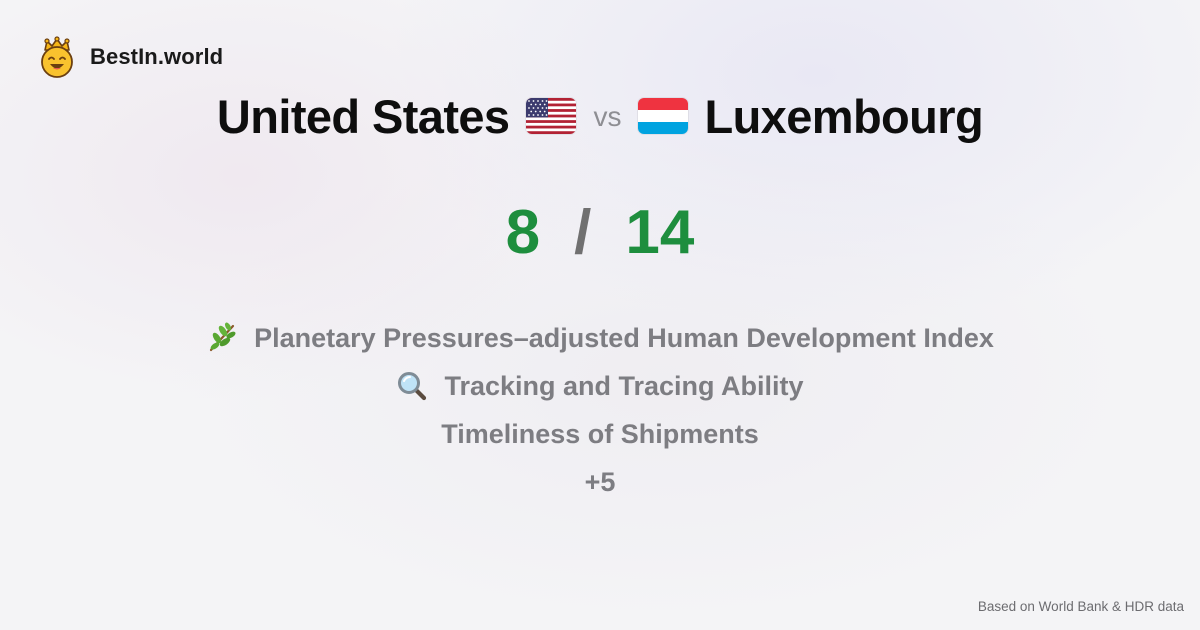 The width and height of the screenshot is (1200, 630). What do you see at coordinates (600, 232) in the screenshot?
I see `score: 8 / 14` at bounding box center [600, 232].